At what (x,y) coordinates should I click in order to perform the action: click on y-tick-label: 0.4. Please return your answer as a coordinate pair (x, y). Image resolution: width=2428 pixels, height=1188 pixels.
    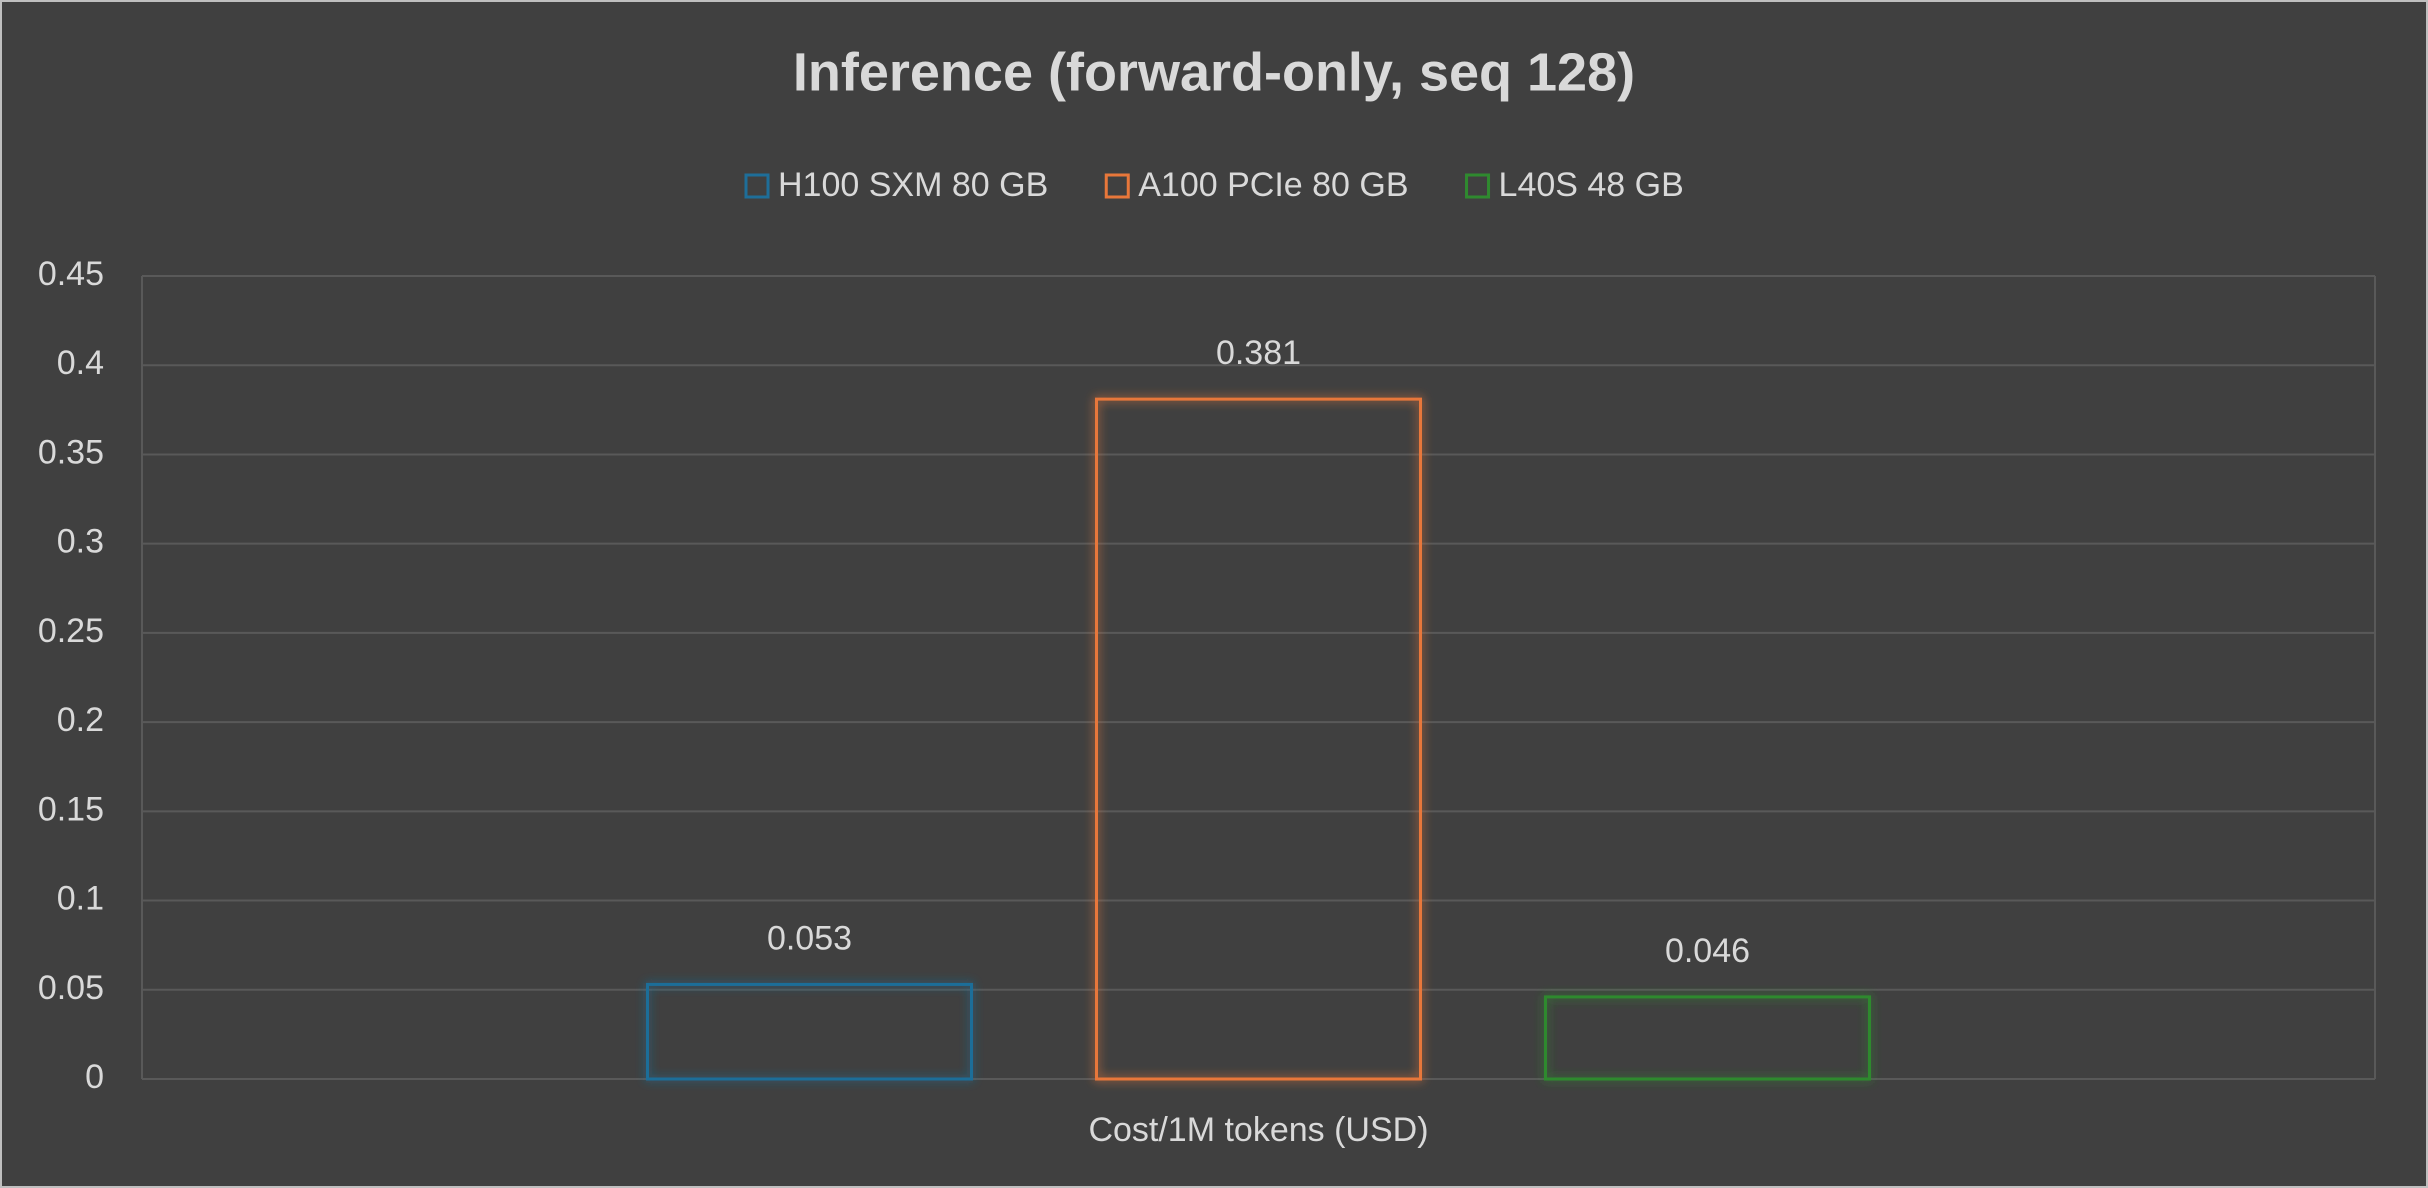
    Looking at the image, I should click on (80, 363).